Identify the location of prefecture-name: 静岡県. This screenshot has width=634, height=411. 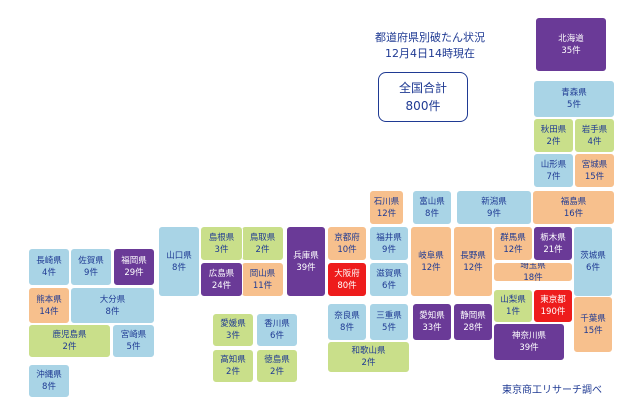
(473, 316).